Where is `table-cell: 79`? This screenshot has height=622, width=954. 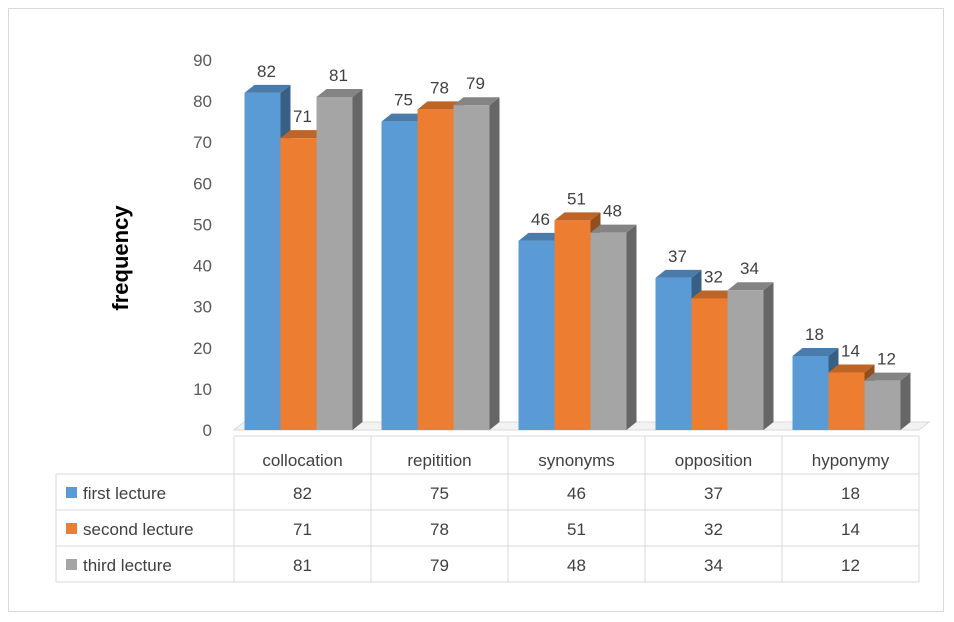
table-cell: 79 is located at coordinates (439, 565).